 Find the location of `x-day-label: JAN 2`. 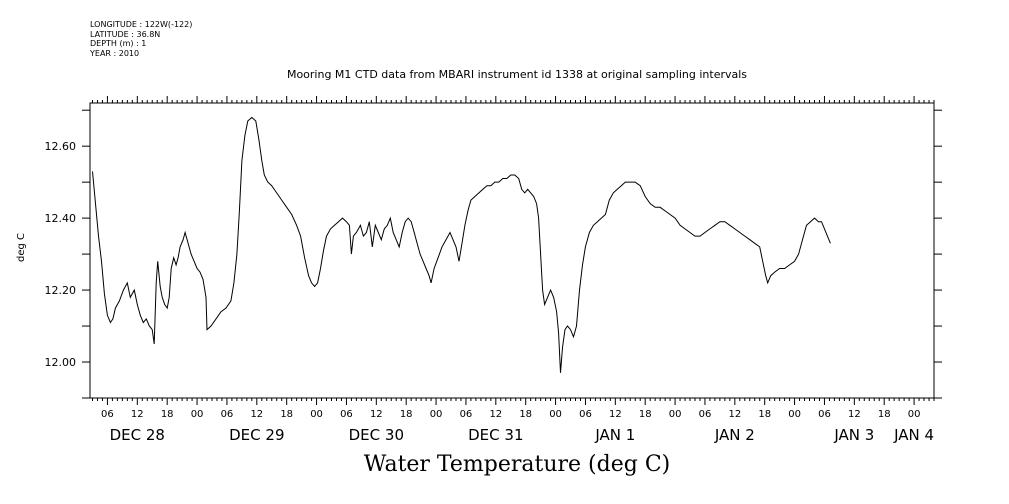

x-day-label: JAN 2 is located at coordinates (734, 435).